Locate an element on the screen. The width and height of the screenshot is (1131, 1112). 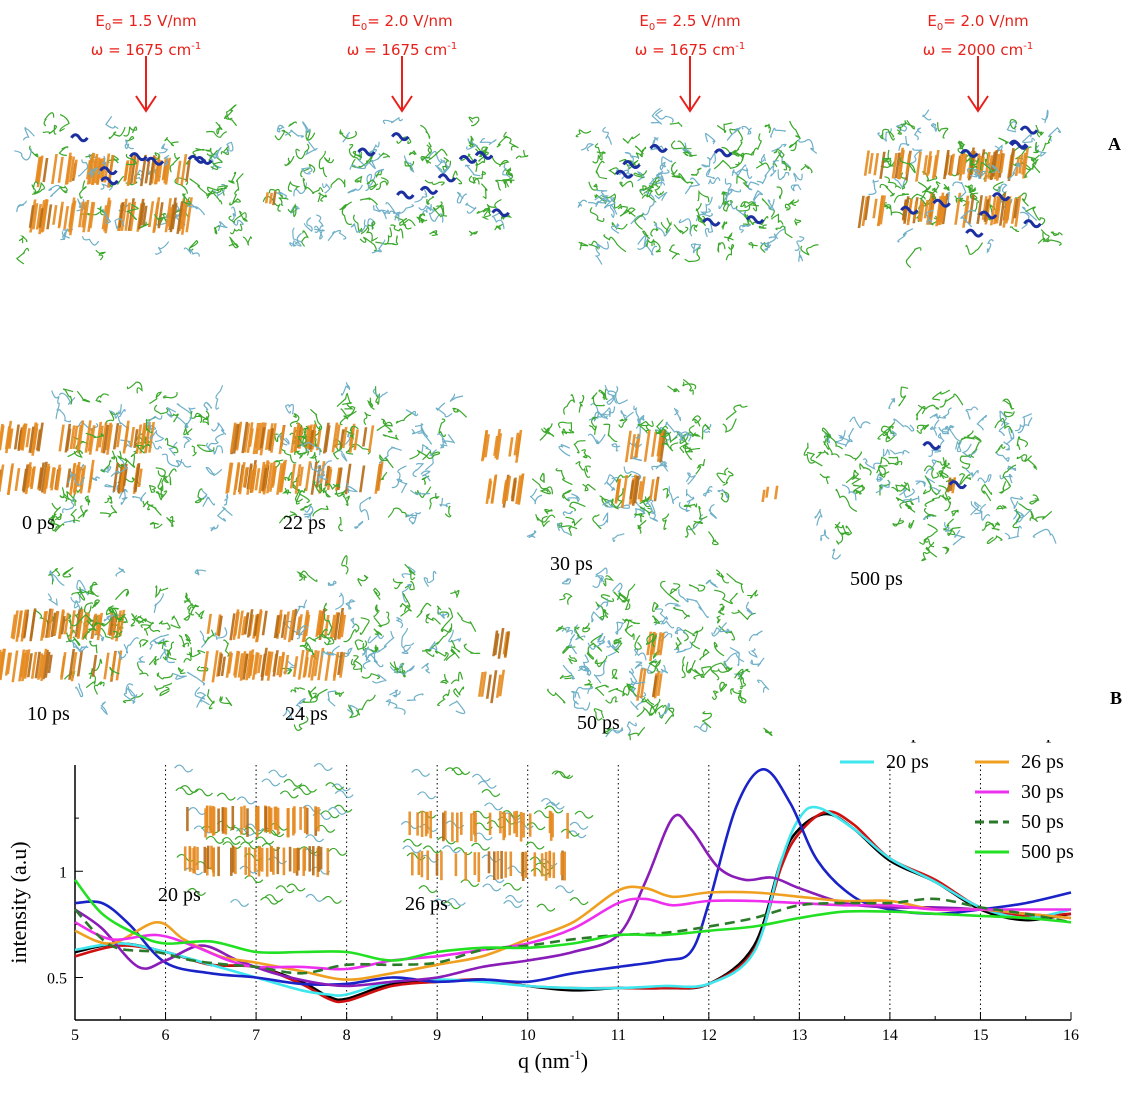
snapshot-10ps is located at coordinates (116, 641).